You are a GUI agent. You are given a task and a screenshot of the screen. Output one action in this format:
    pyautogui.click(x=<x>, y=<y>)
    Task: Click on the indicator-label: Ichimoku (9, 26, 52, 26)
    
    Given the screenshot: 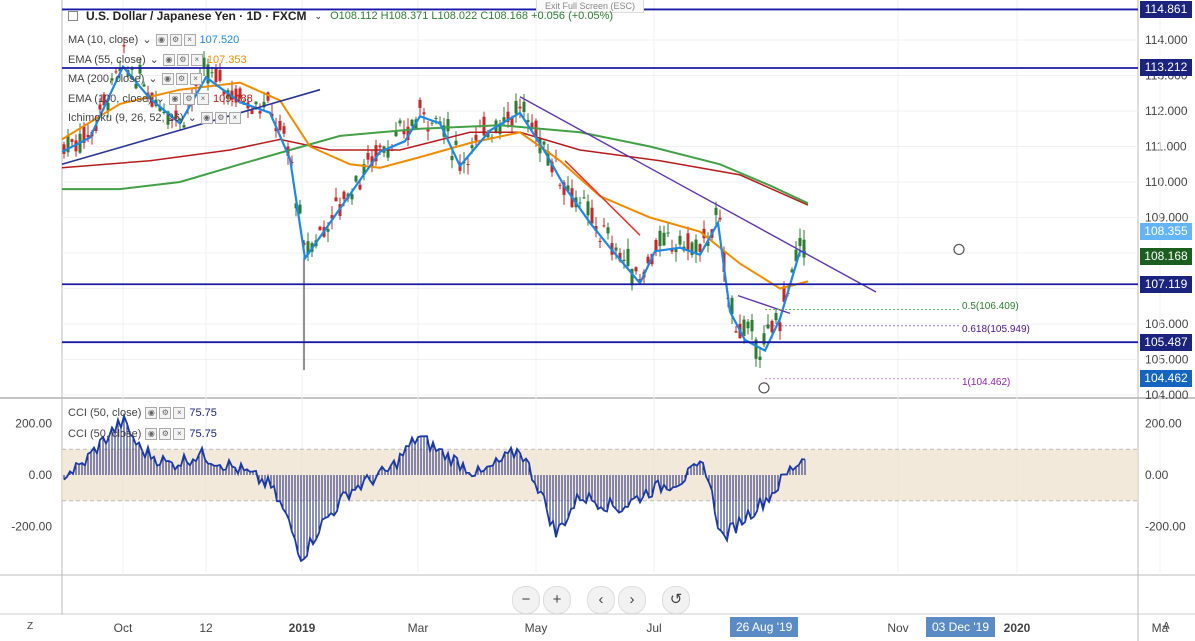 What is the action you would take?
    pyautogui.click(x=126, y=118)
    